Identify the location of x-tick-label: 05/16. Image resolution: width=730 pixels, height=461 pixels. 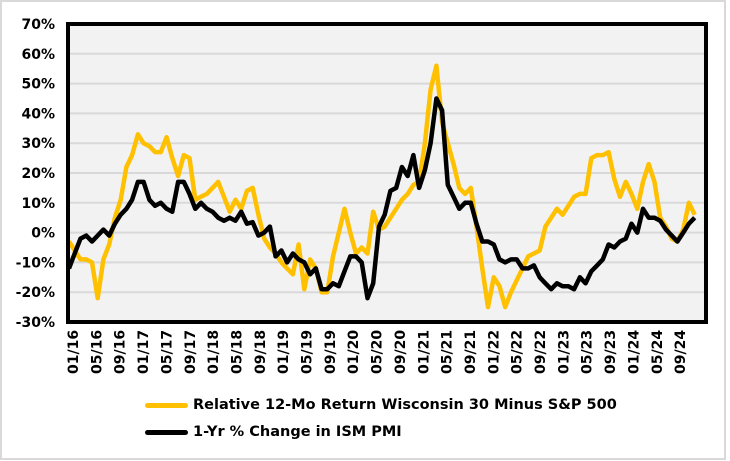
(97, 352).